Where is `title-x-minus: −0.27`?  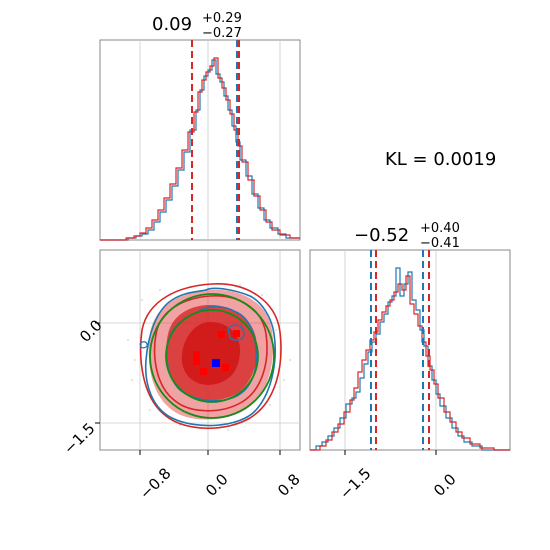 title-x-minus: −0.27 is located at coordinates (222, 33).